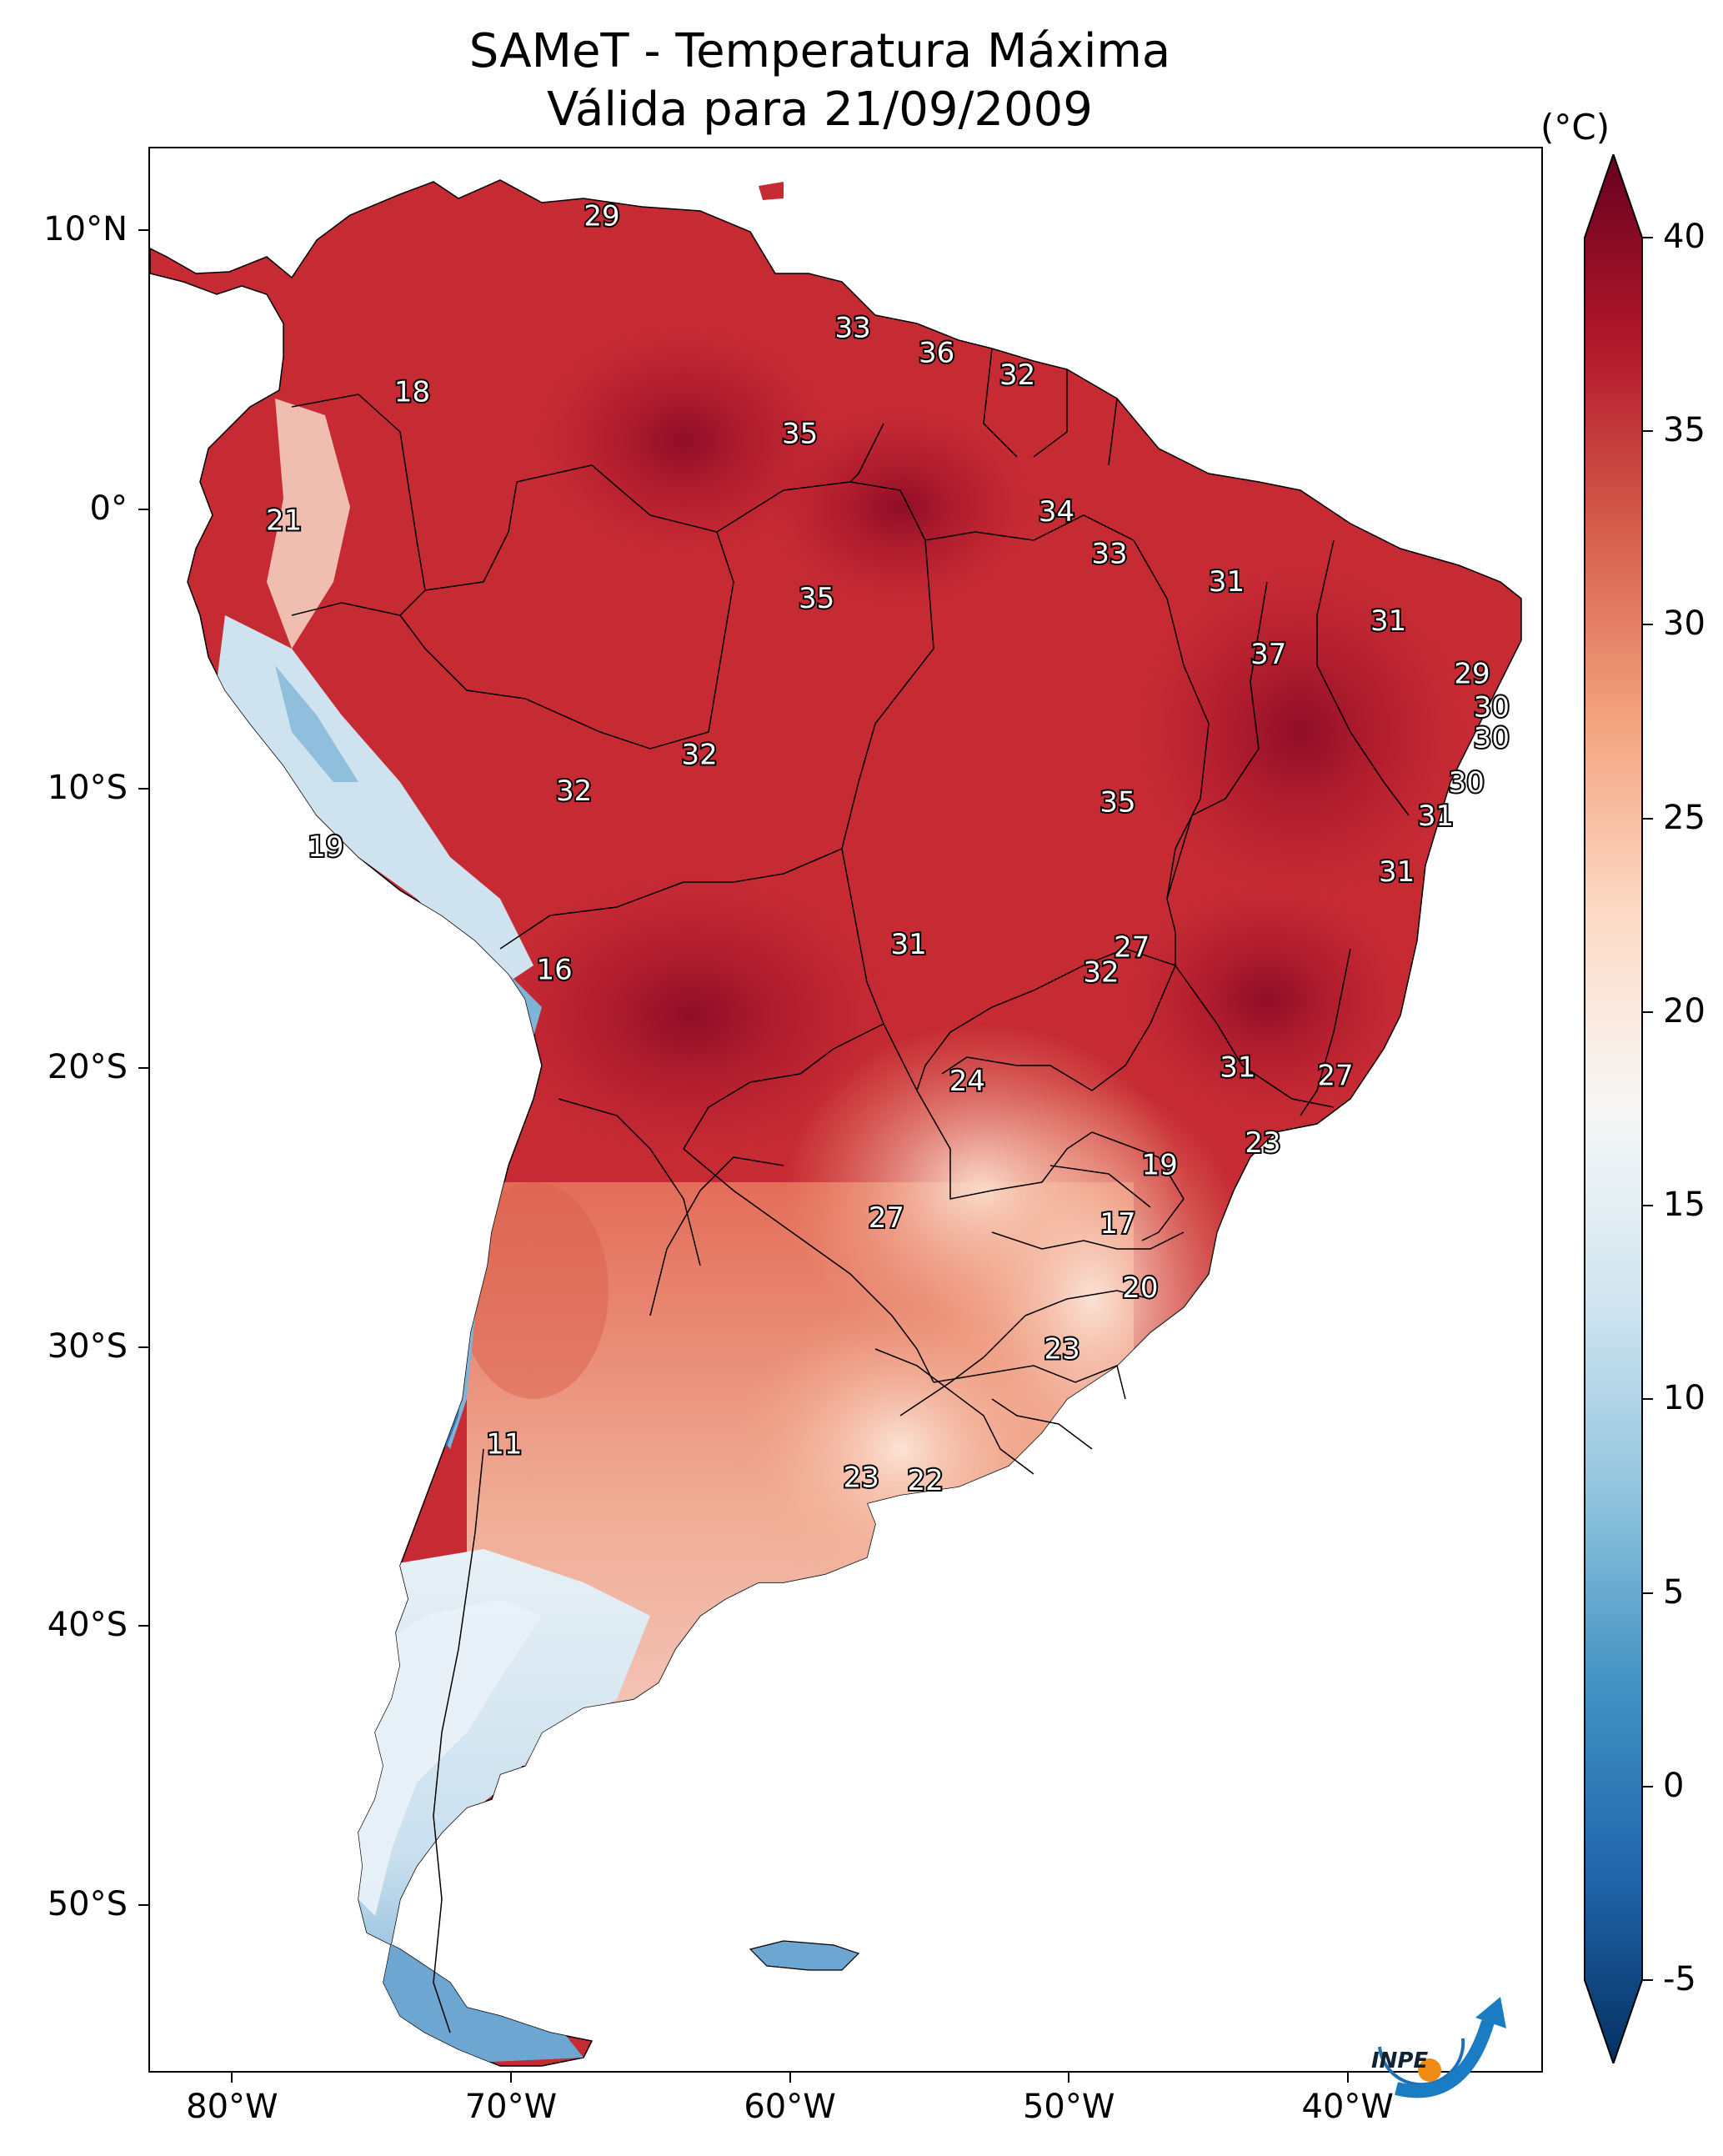  I want to click on logo-sun-icon, so click(1429, 2070).